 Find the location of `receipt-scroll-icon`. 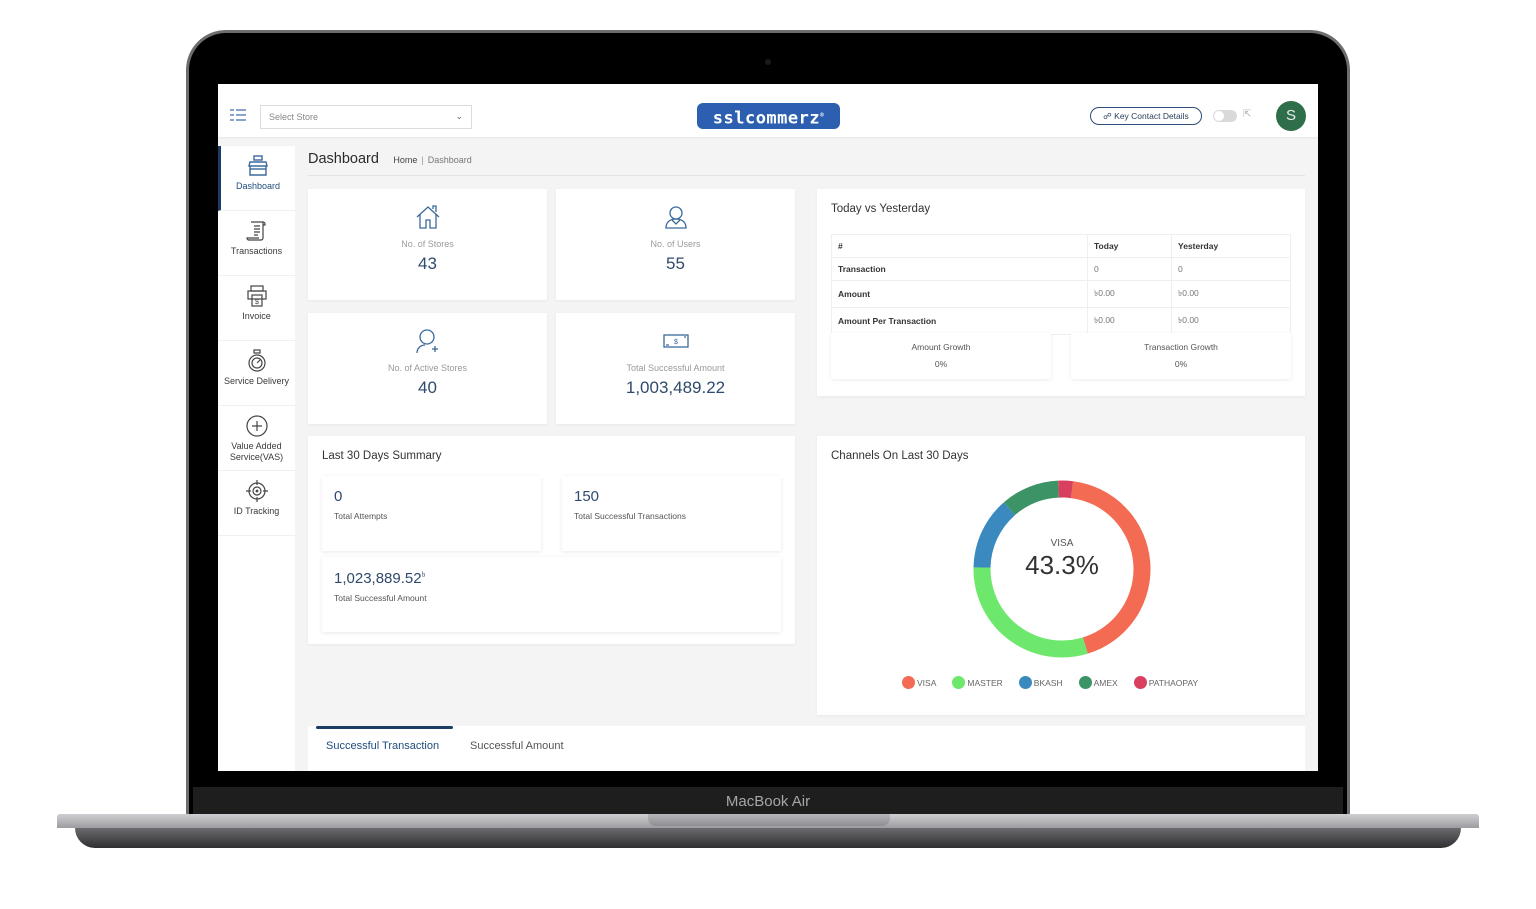

receipt-scroll-icon is located at coordinates (255, 231).